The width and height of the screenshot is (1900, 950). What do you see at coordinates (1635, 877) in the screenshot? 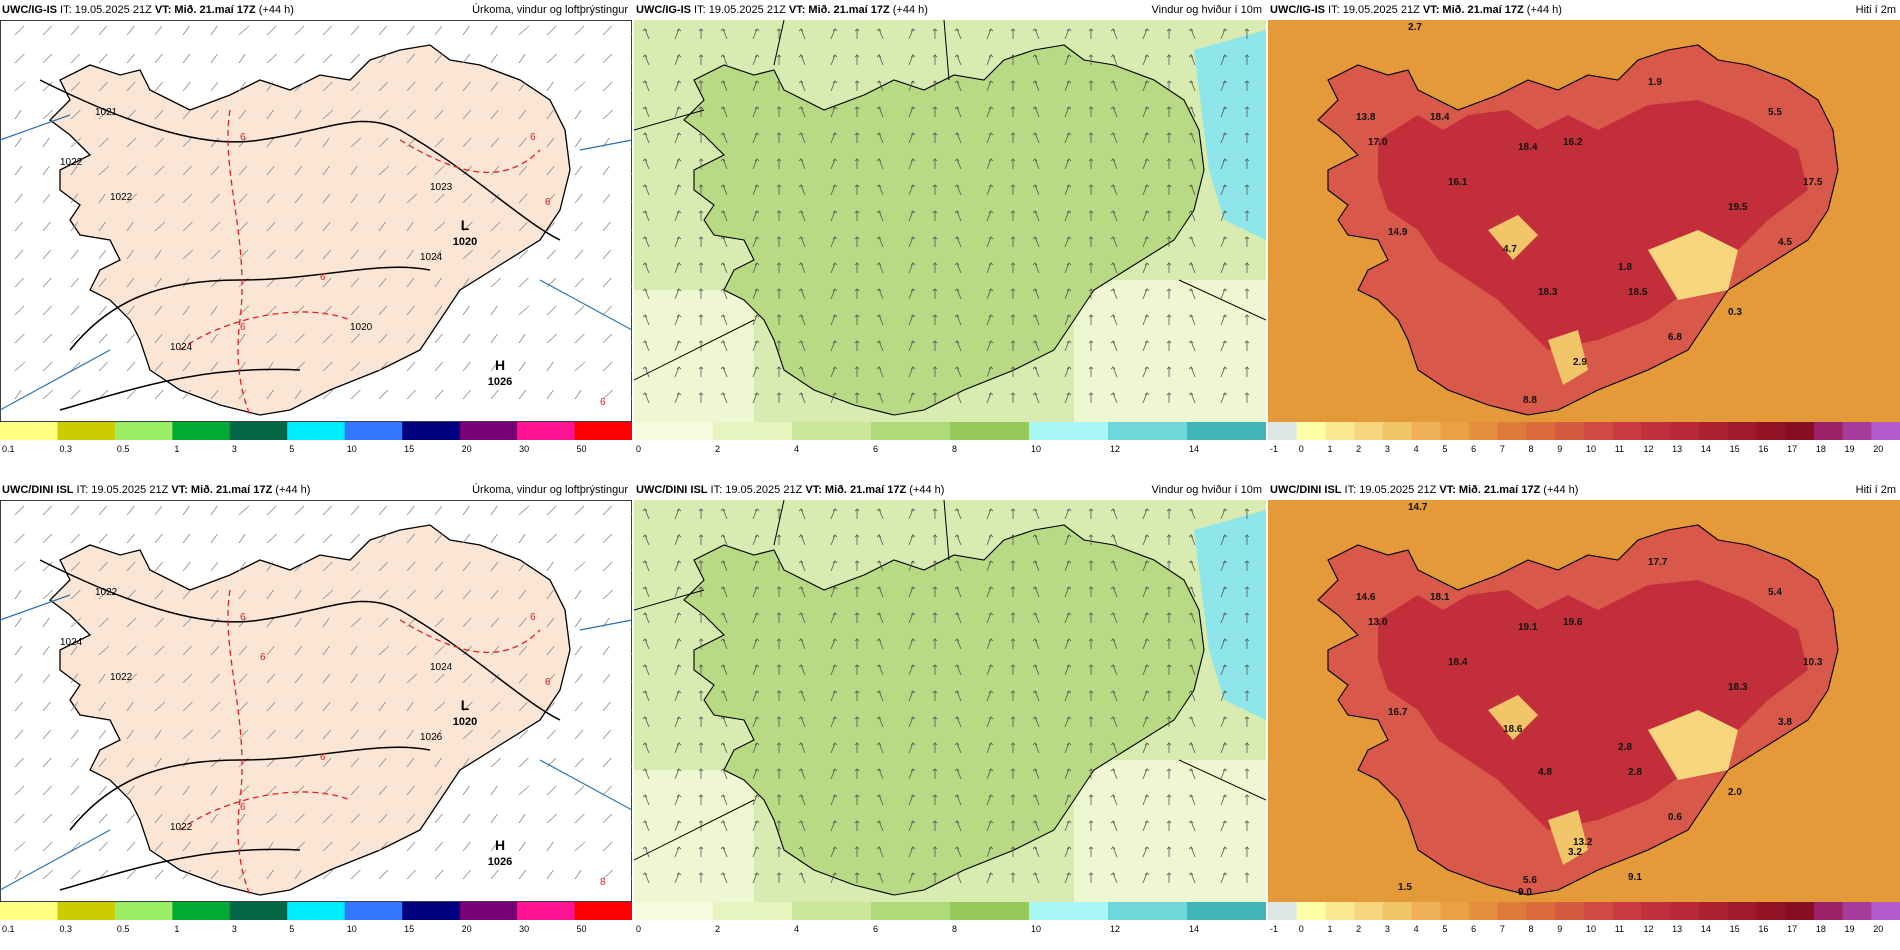
I see `temp-label: 9.1` at bounding box center [1635, 877].